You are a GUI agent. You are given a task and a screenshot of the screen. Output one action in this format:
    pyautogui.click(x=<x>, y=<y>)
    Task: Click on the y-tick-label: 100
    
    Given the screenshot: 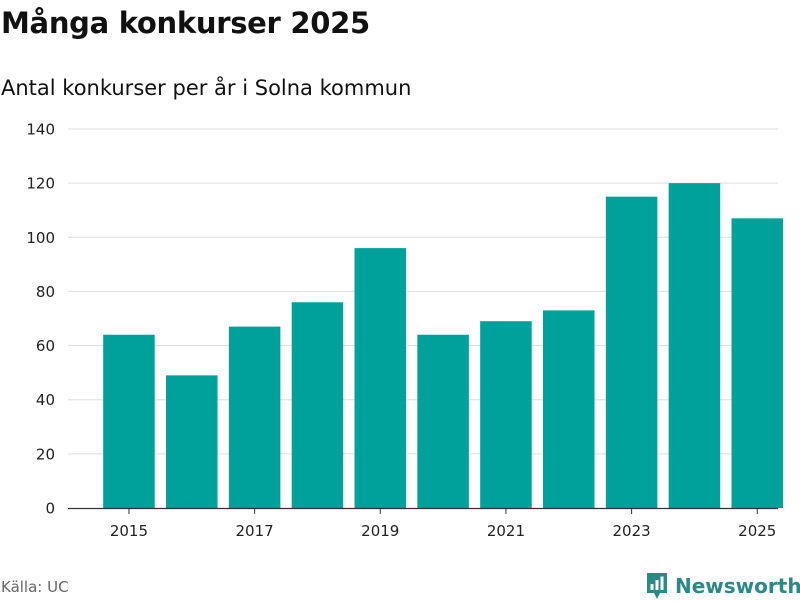 What is the action you would take?
    pyautogui.click(x=40, y=238)
    